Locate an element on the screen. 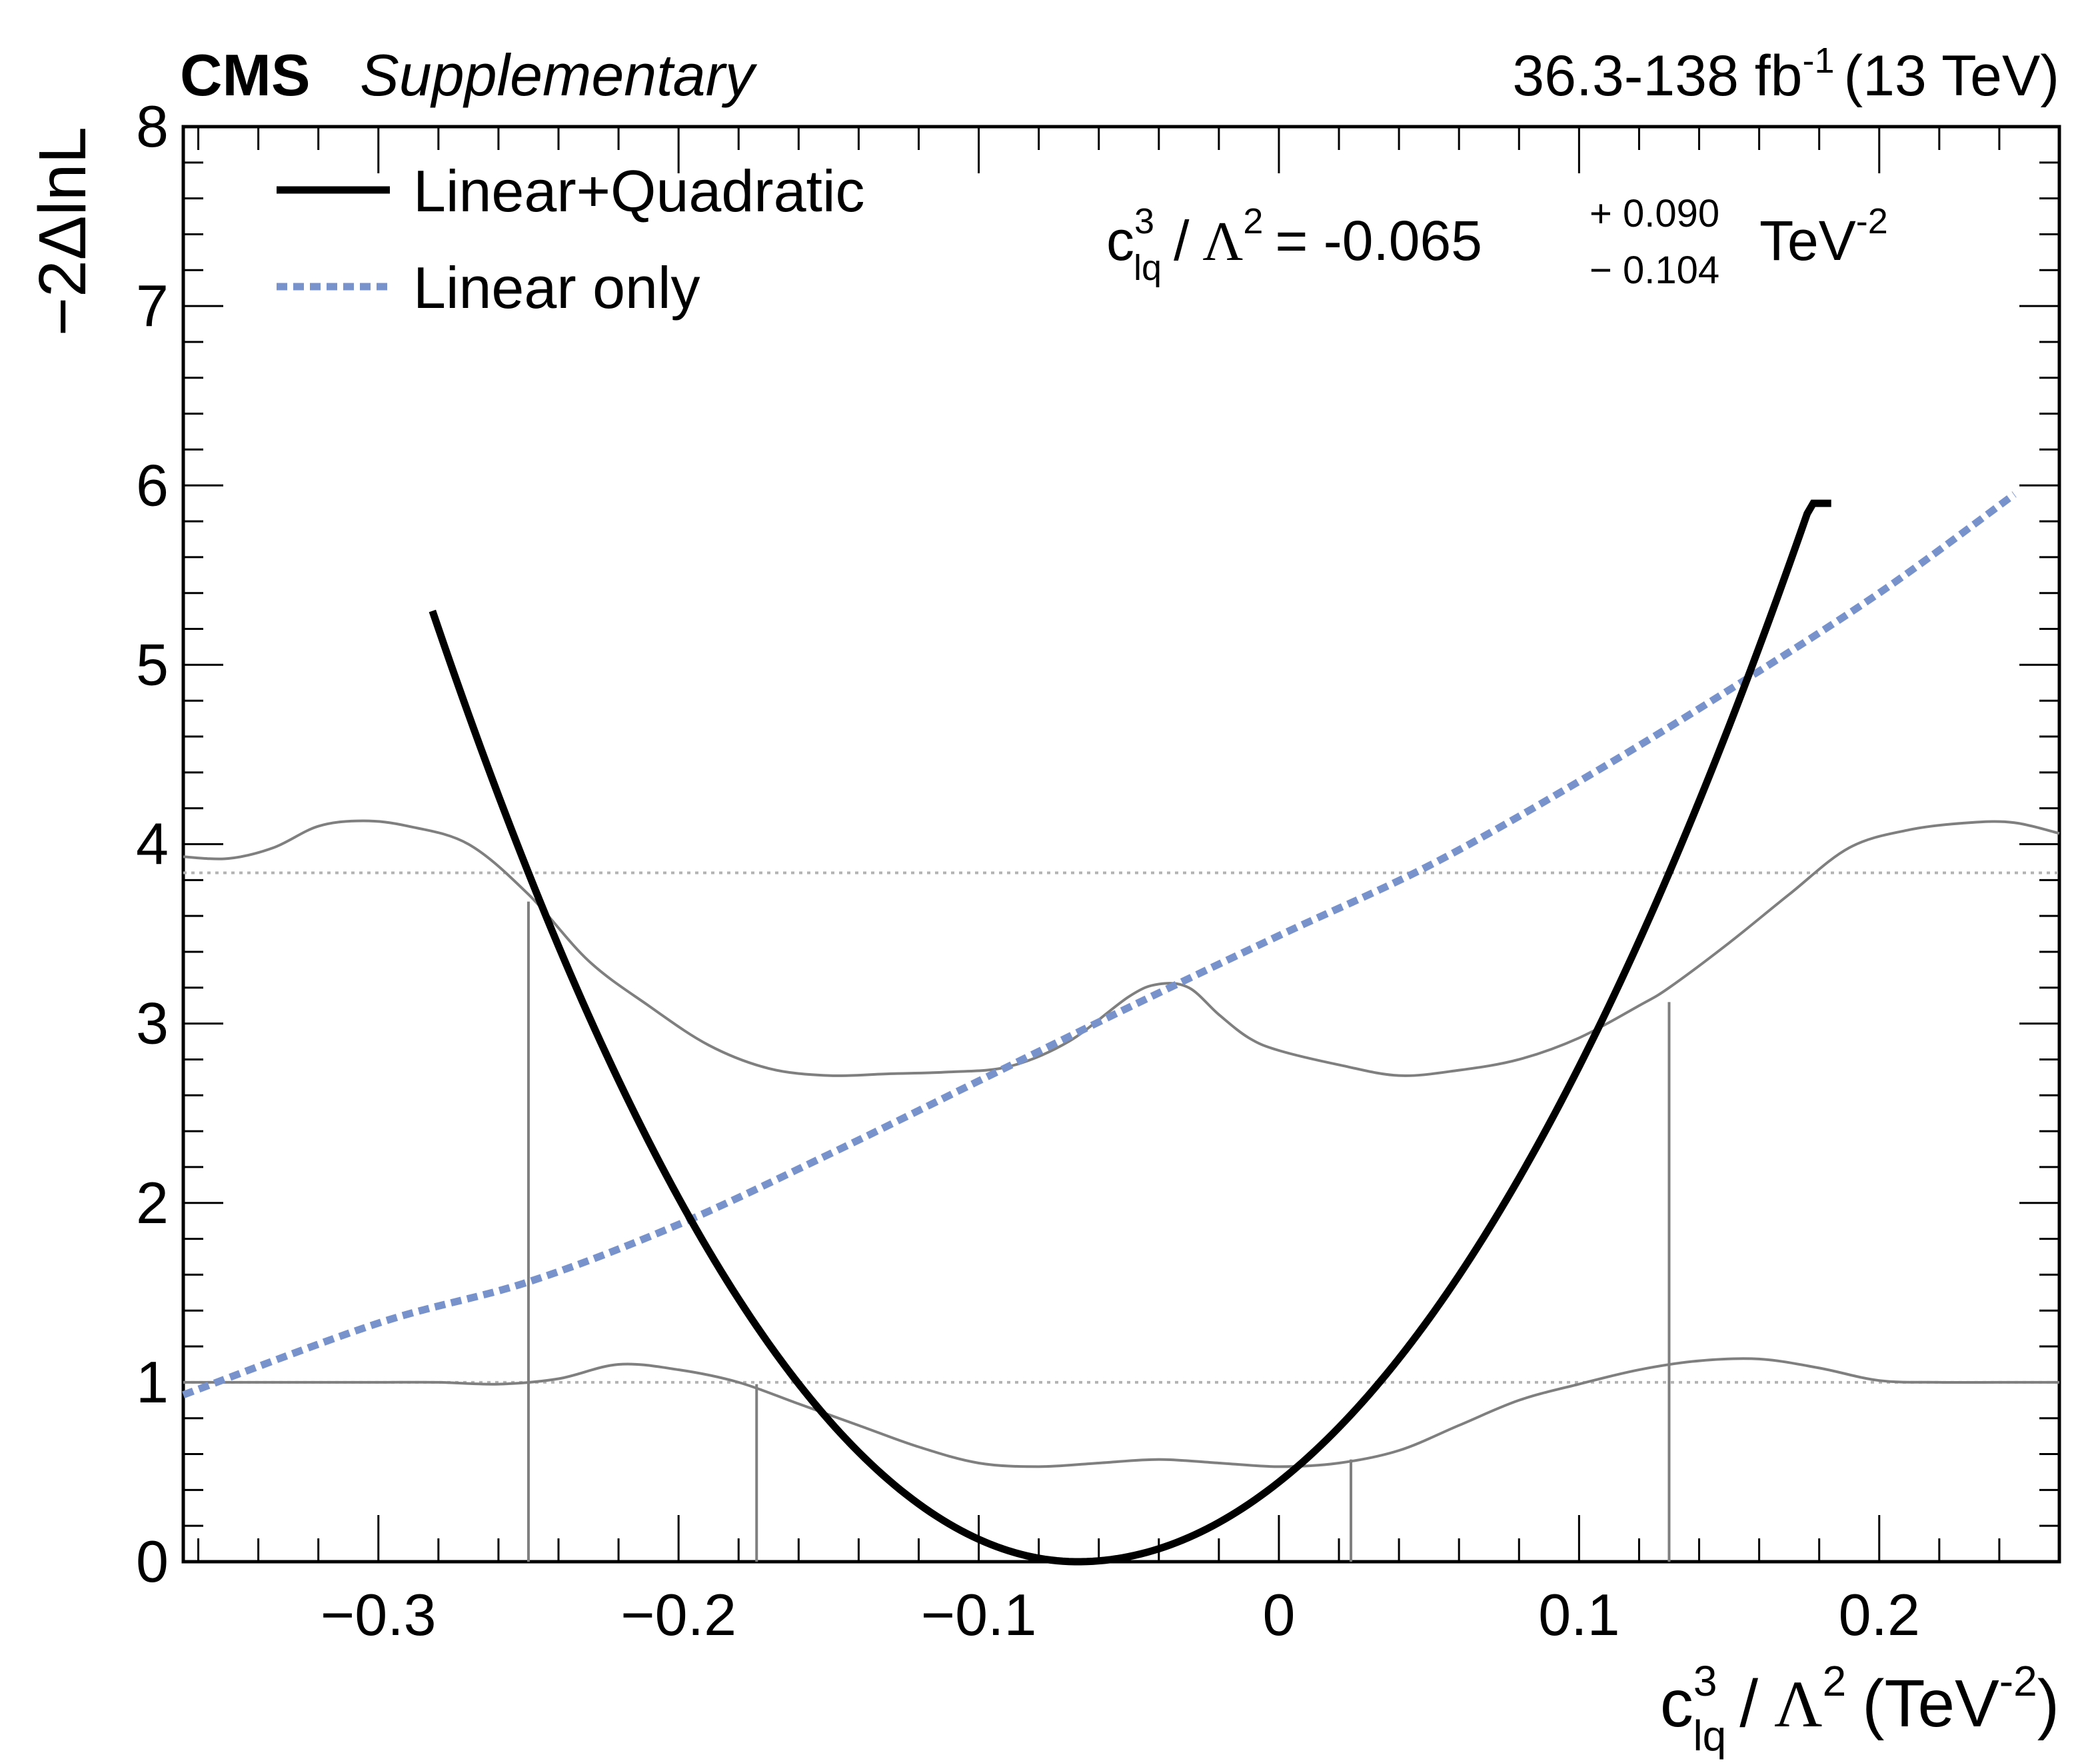 The height and width of the screenshot is (1763, 2100). result-slash: / is located at coordinates (1182, 240).